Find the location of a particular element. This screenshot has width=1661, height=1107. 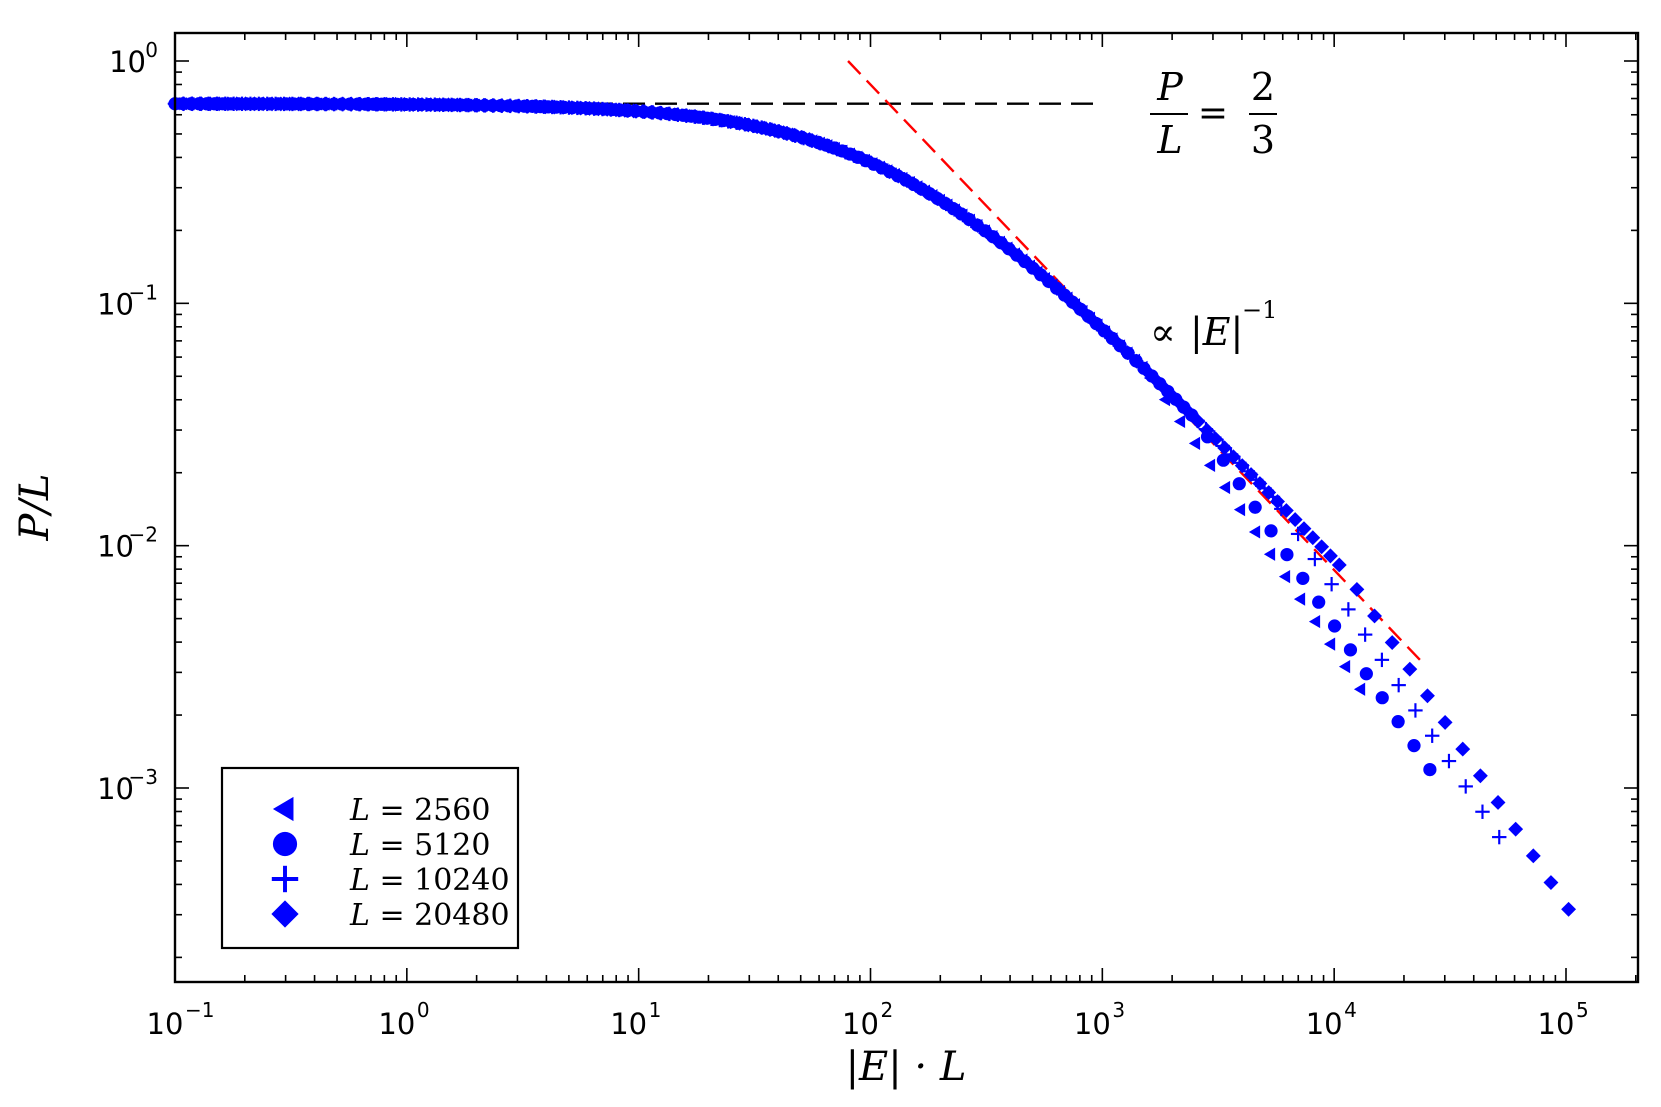

annotation-energy: |E| is located at coordinates (1216, 332).